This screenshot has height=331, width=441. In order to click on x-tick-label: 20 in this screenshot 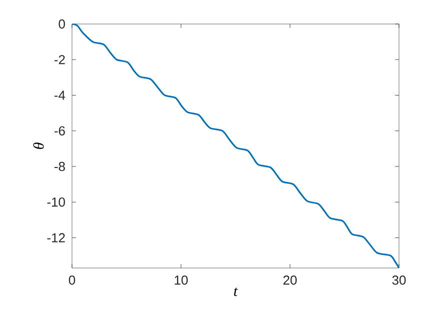, I will do `click(290, 280)`.